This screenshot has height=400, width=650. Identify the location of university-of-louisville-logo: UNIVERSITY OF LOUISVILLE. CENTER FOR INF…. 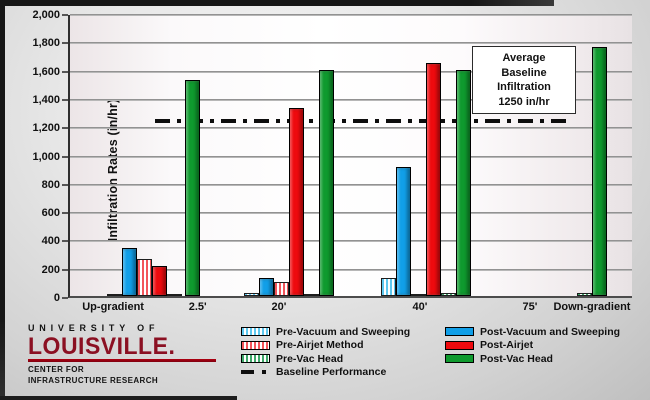
(128, 354).